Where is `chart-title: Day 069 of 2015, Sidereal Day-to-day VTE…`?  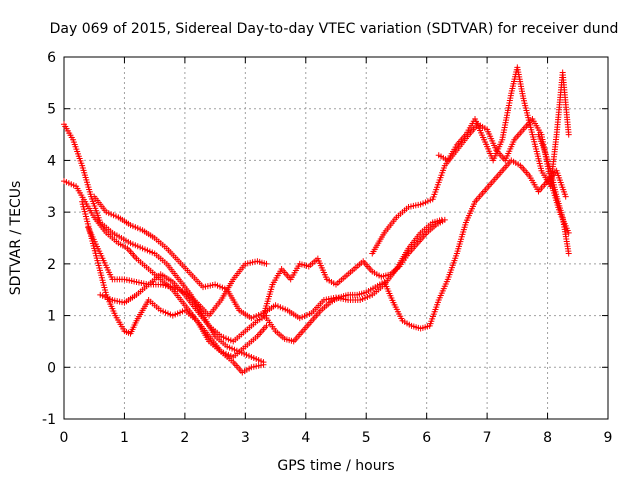
chart-title: Day 069 of 2015, Sidereal Day-to-day VTE… is located at coordinates (334, 29).